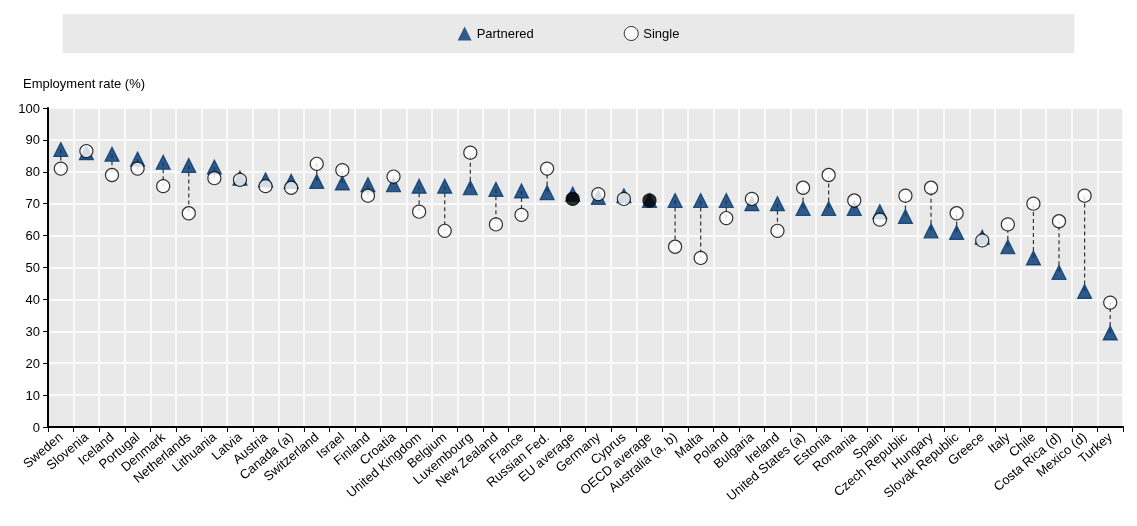 The height and width of the screenshot is (526, 1137). What do you see at coordinates (32, 140) in the screenshot?
I see `y-tick-label: 90` at bounding box center [32, 140].